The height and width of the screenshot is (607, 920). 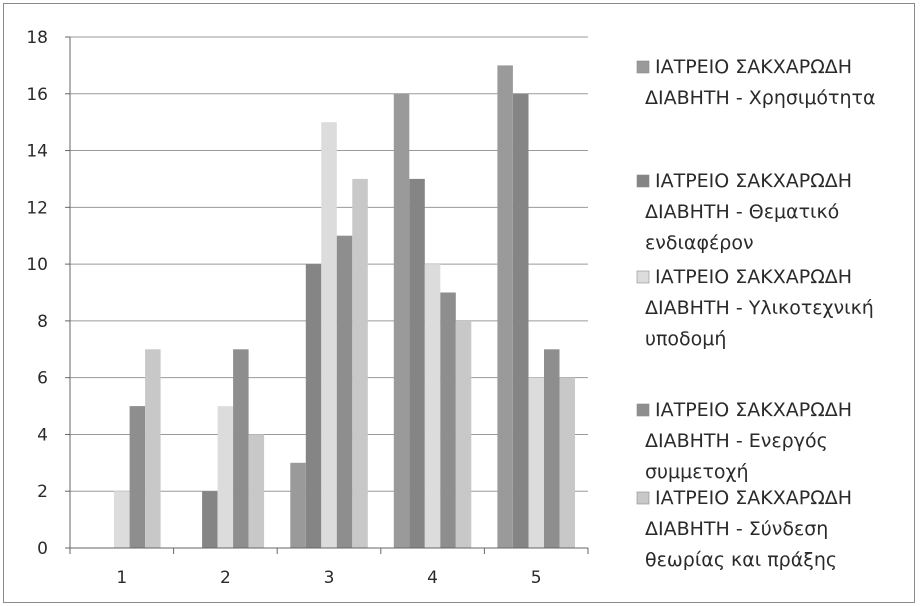 I want to click on y-tick-label: 18, so click(x=37, y=38).